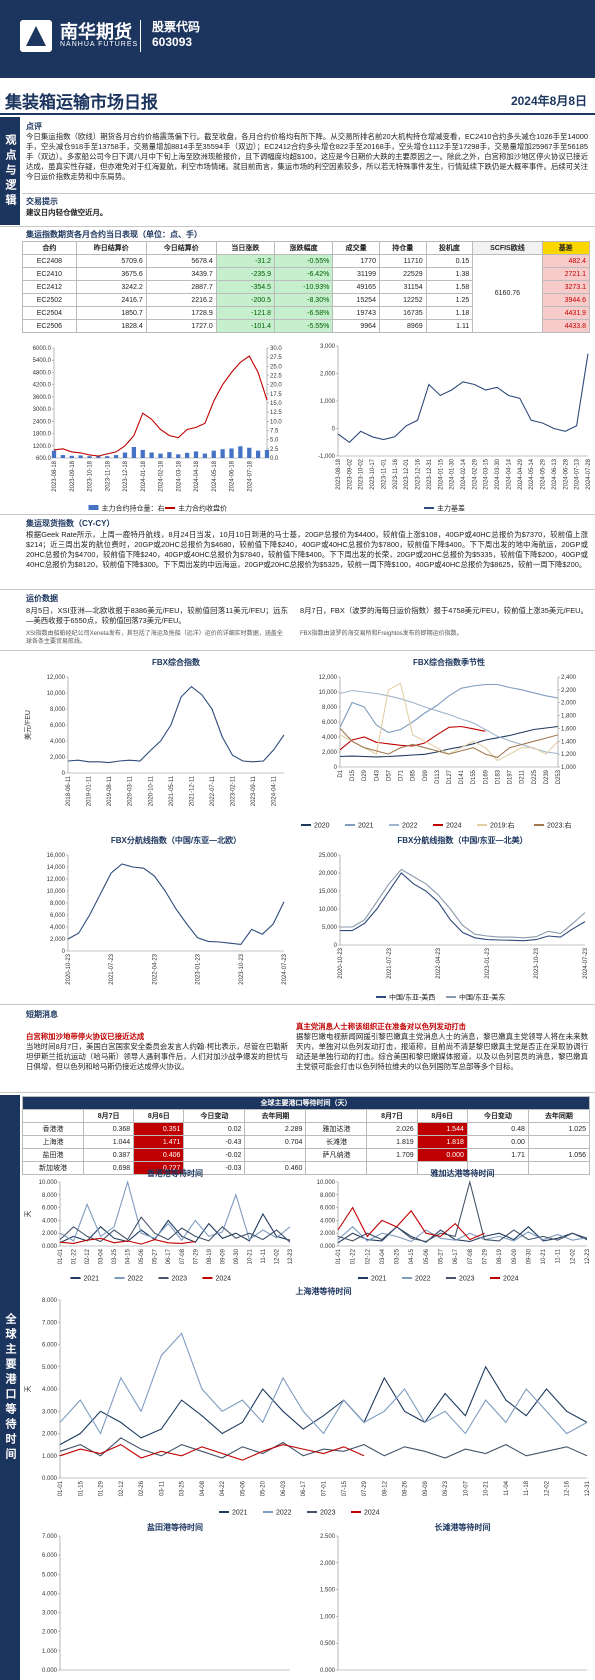  Describe the element at coordinates (56, 678) in the screenshot. I see `y-tick-label: 12,000` at that location.